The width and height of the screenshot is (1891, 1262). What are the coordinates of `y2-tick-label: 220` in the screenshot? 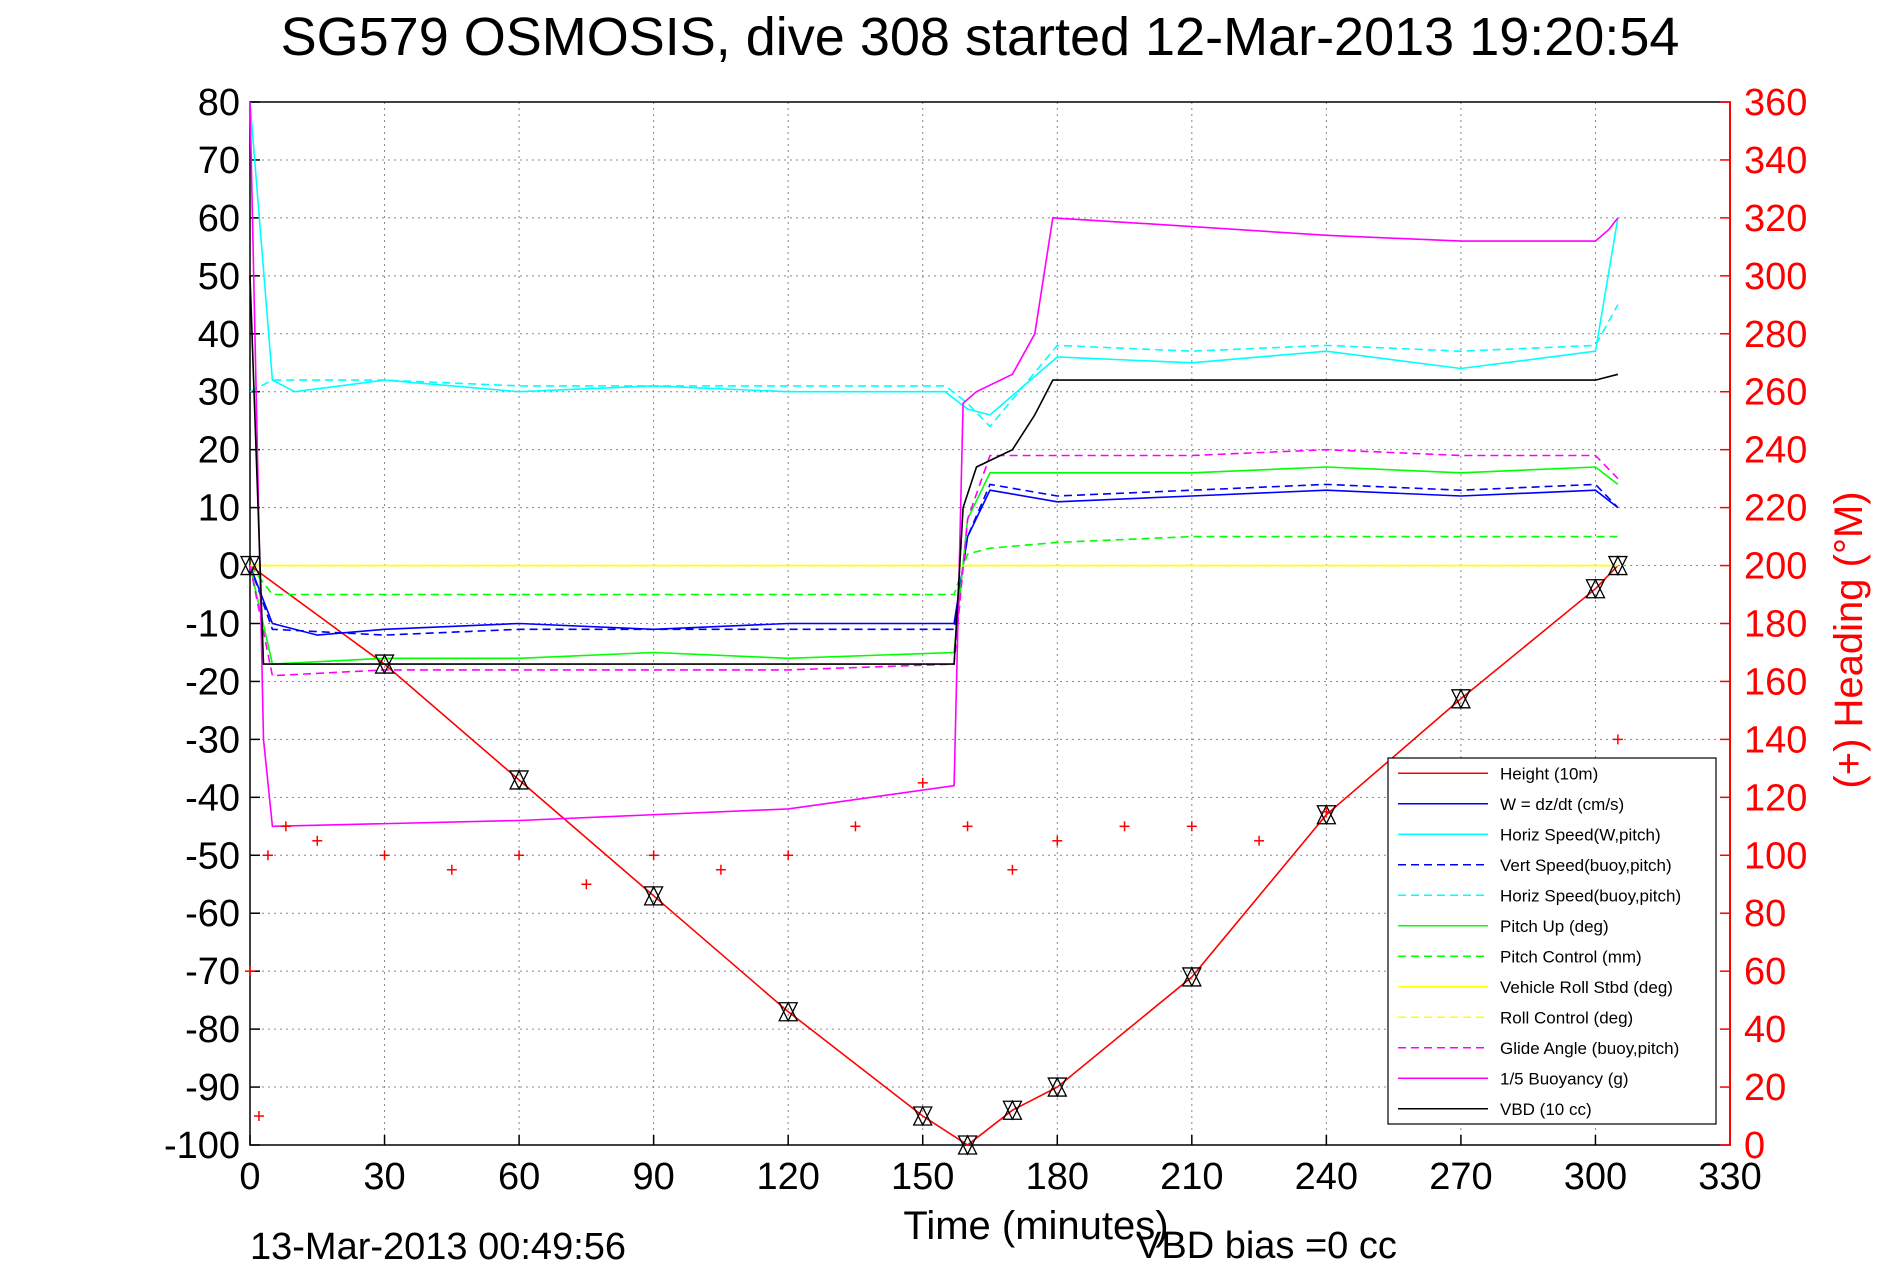 It's located at (1775, 509).